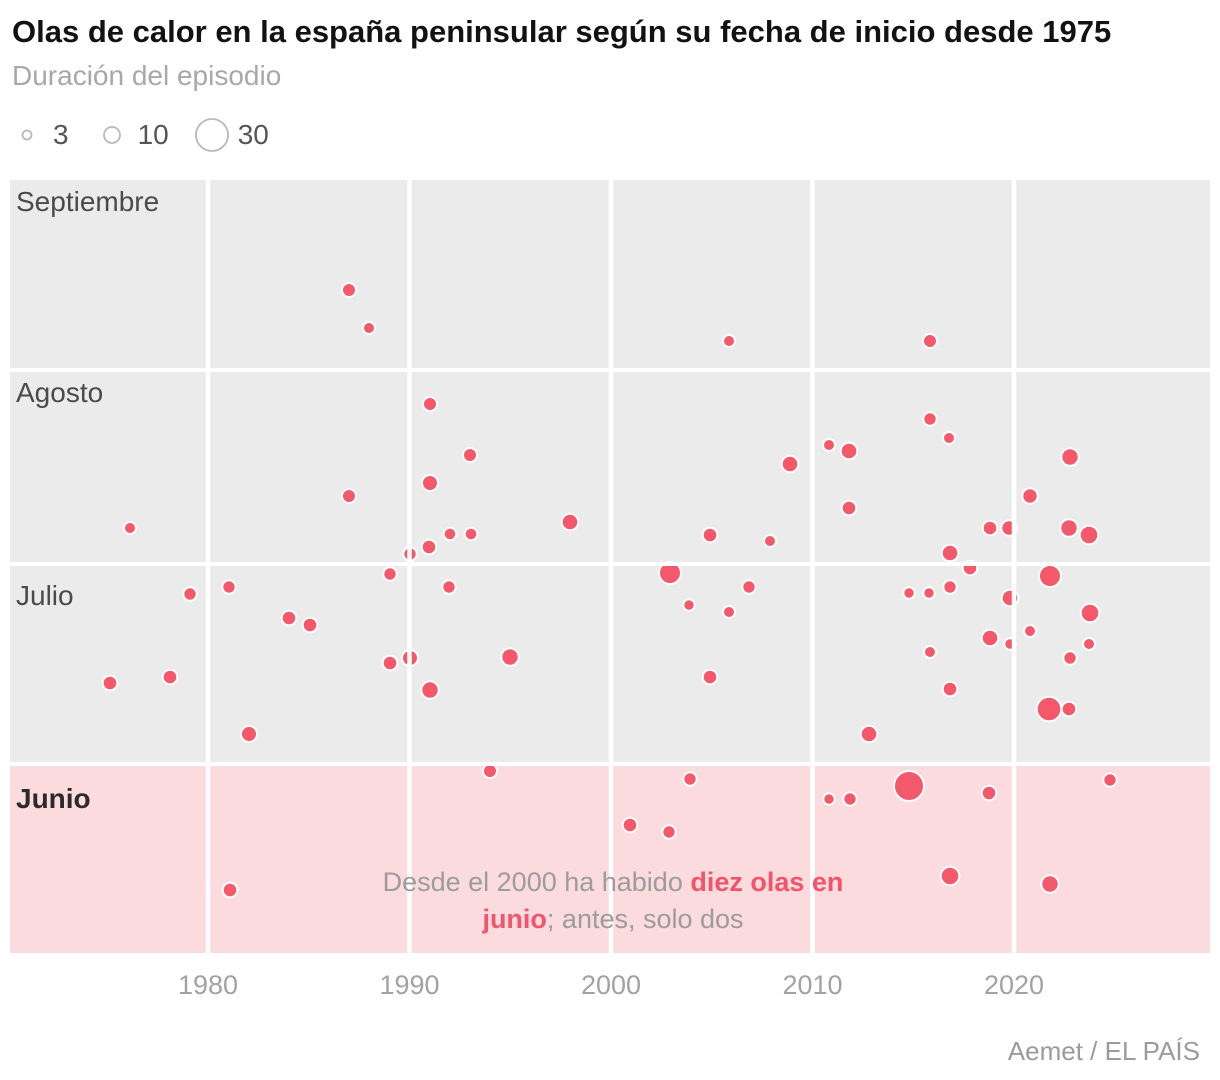 This screenshot has width=1220, height=1080. Describe the element at coordinates (87, 201) in the screenshot. I see `month-label-septiembre: Septiembre` at that location.